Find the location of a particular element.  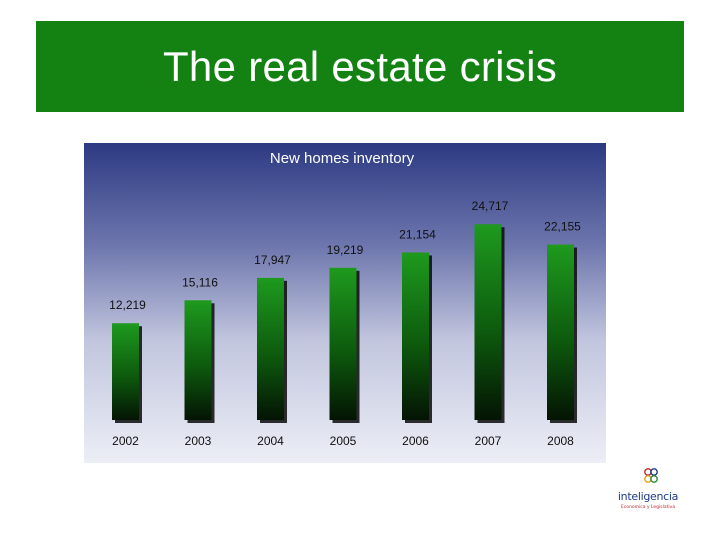

x-tick-label-2008: 2008 is located at coordinates (560, 441).